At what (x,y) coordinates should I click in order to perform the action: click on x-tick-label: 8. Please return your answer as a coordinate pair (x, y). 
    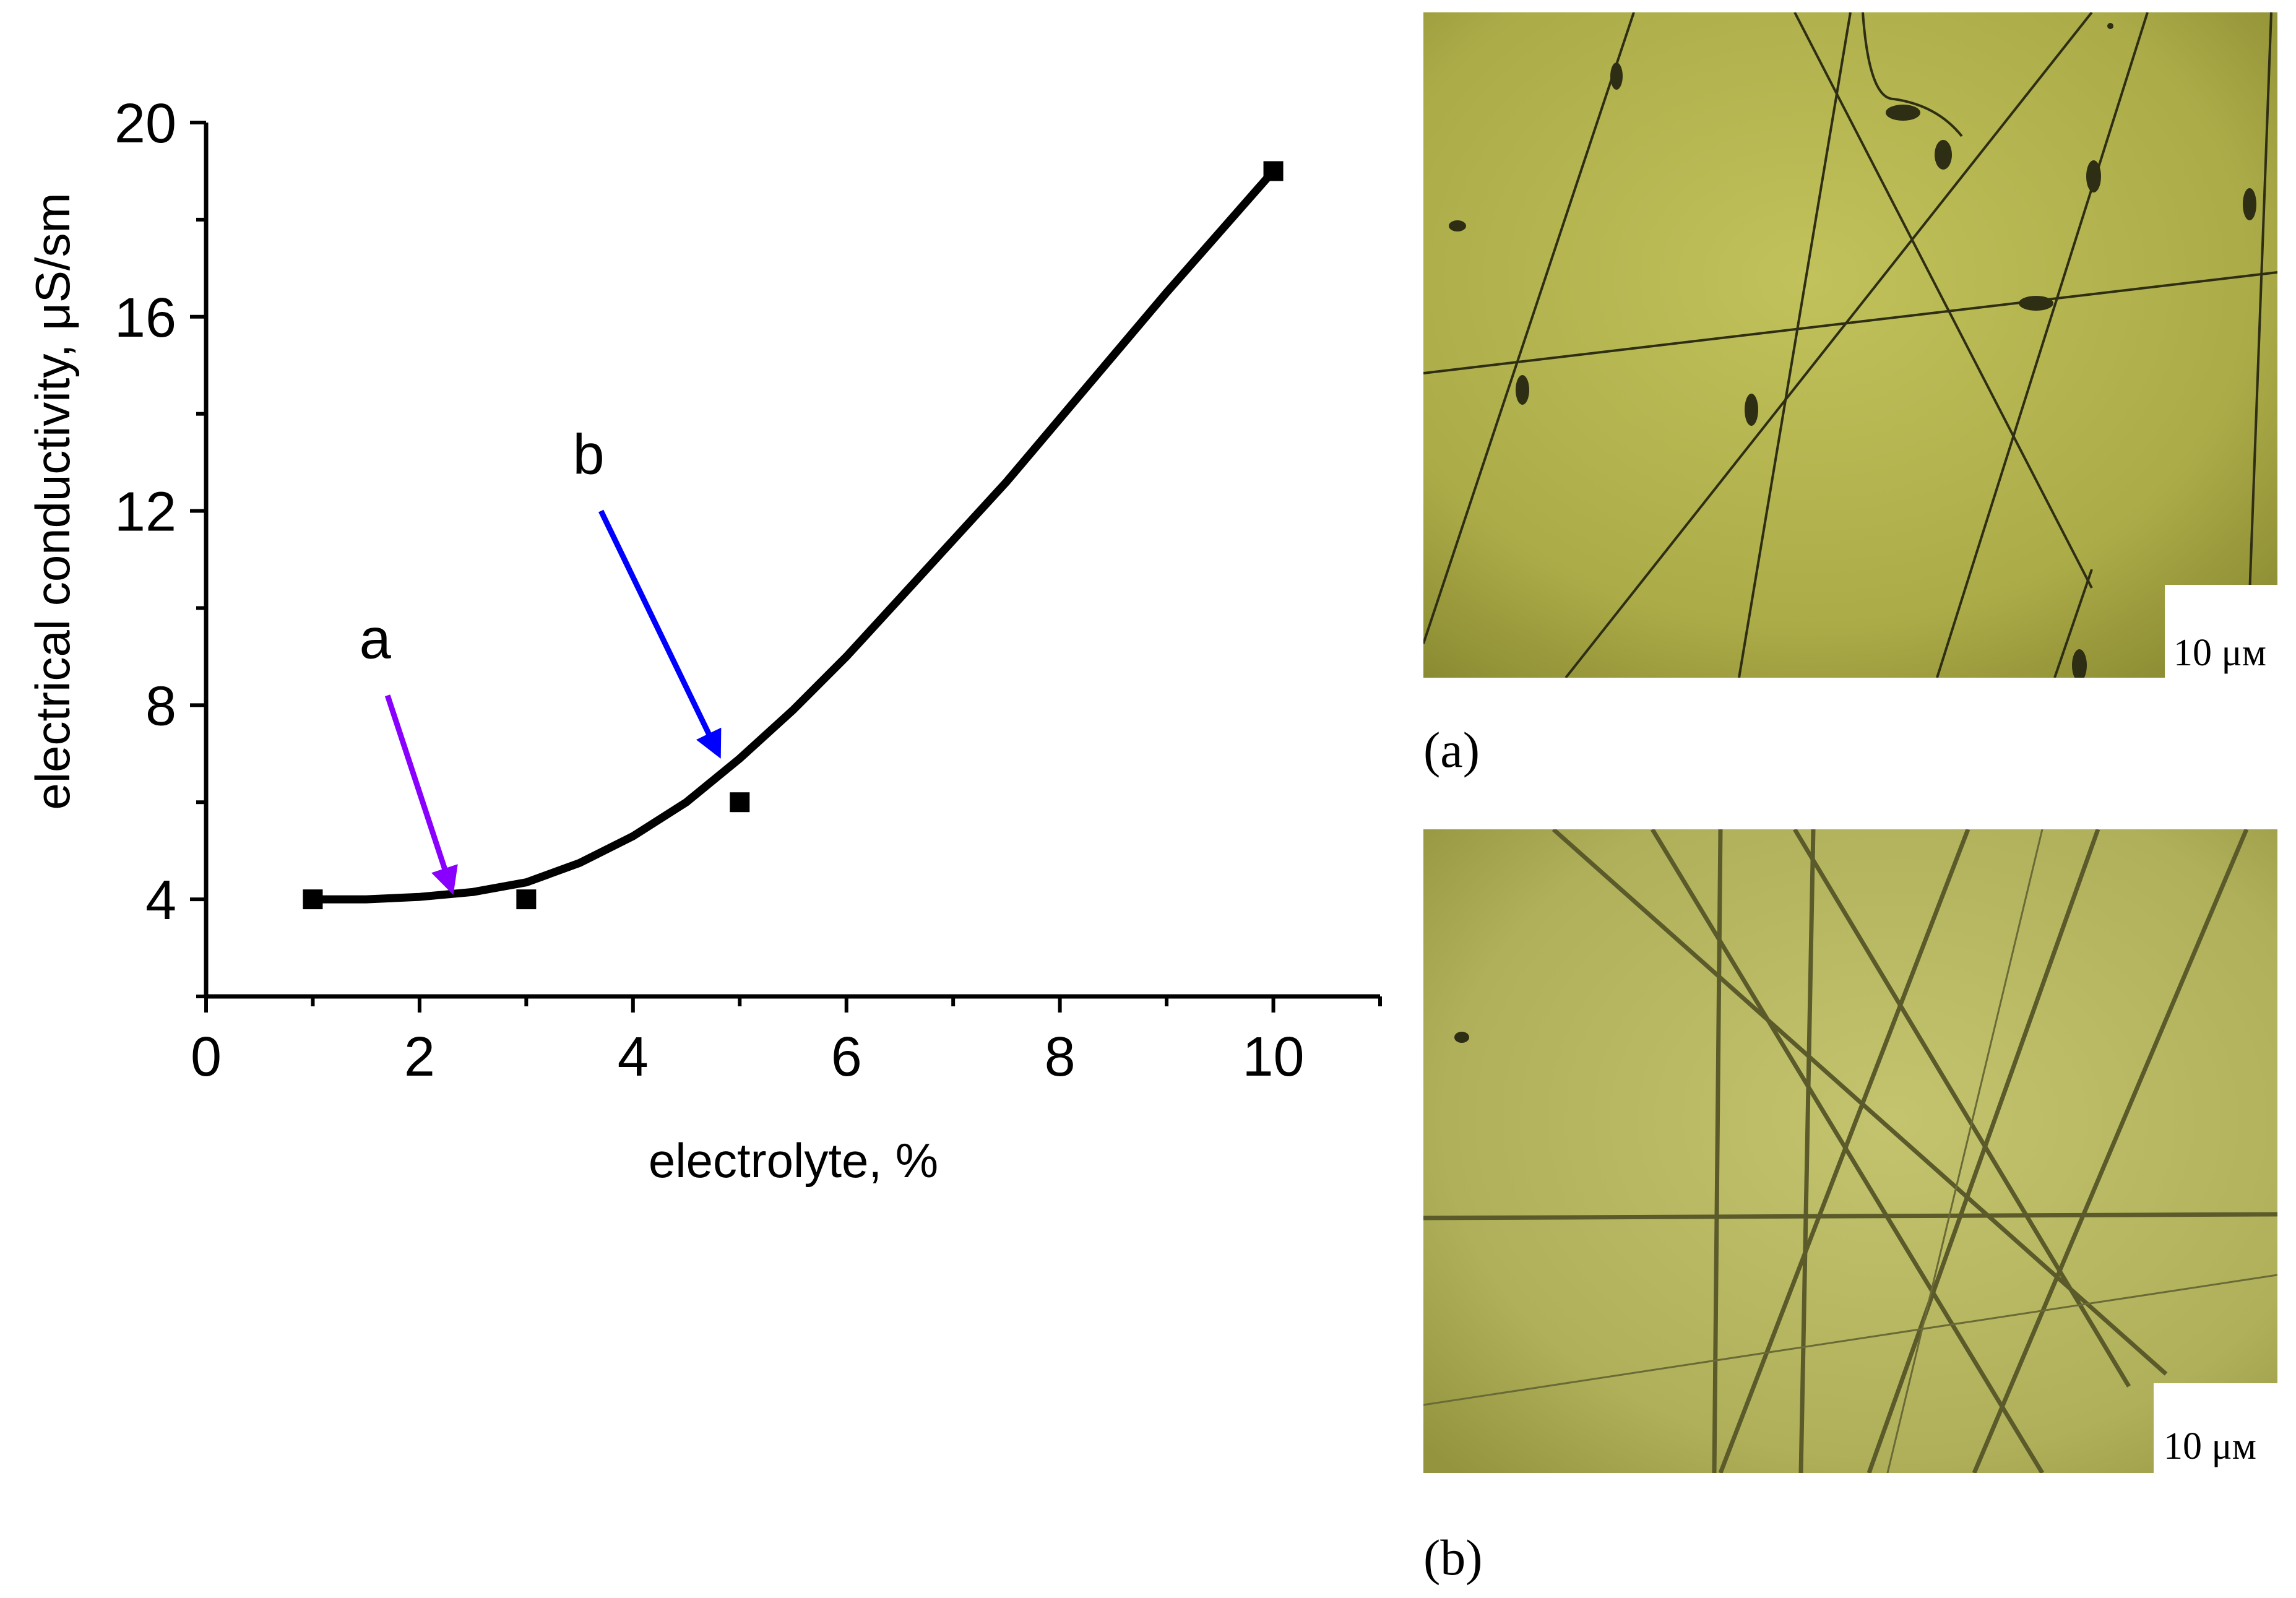
    Looking at the image, I should click on (1060, 1057).